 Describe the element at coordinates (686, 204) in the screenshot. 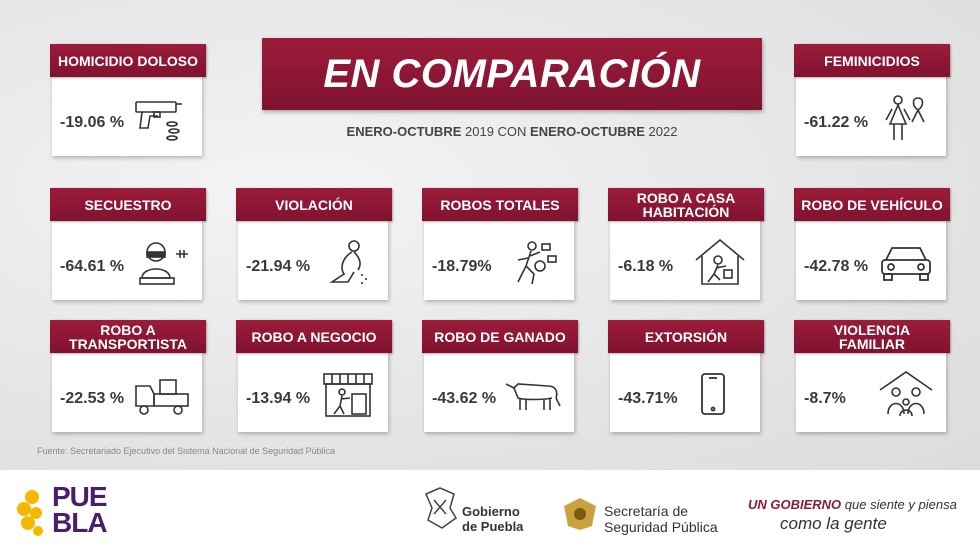

I see `card-label: ROBO A CASA HABITACIÓN` at that location.